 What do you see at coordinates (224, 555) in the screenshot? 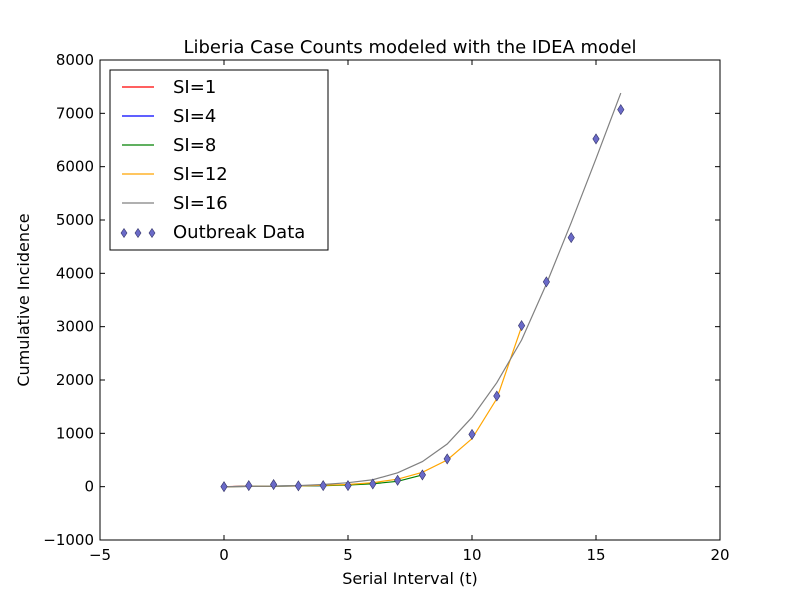
I see `x-tick-label: 0` at bounding box center [224, 555].